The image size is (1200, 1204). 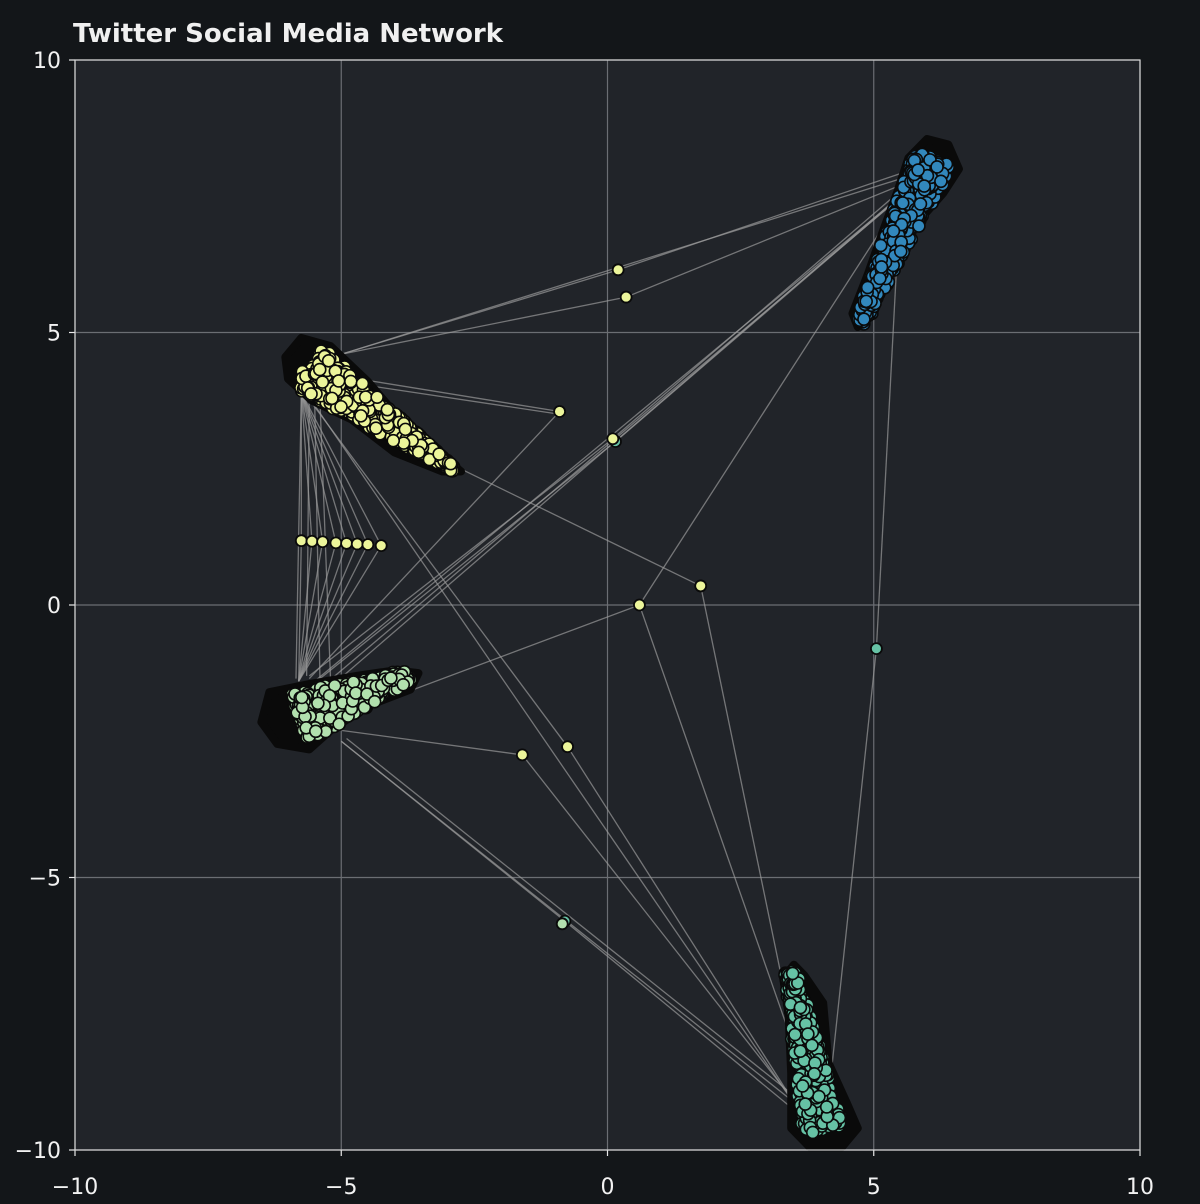 What do you see at coordinates (75, 1187) in the screenshot?
I see `x-tick-label: −10` at bounding box center [75, 1187].